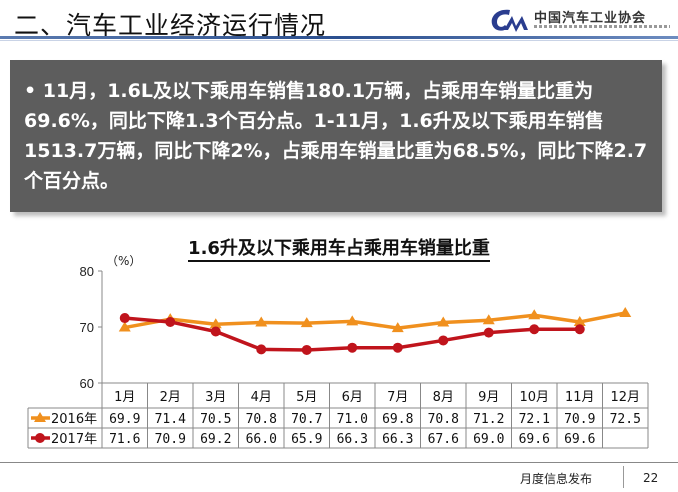 The width and height of the screenshot is (678, 492). I want to click on x-tick-label: 9月, so click(488, 397).